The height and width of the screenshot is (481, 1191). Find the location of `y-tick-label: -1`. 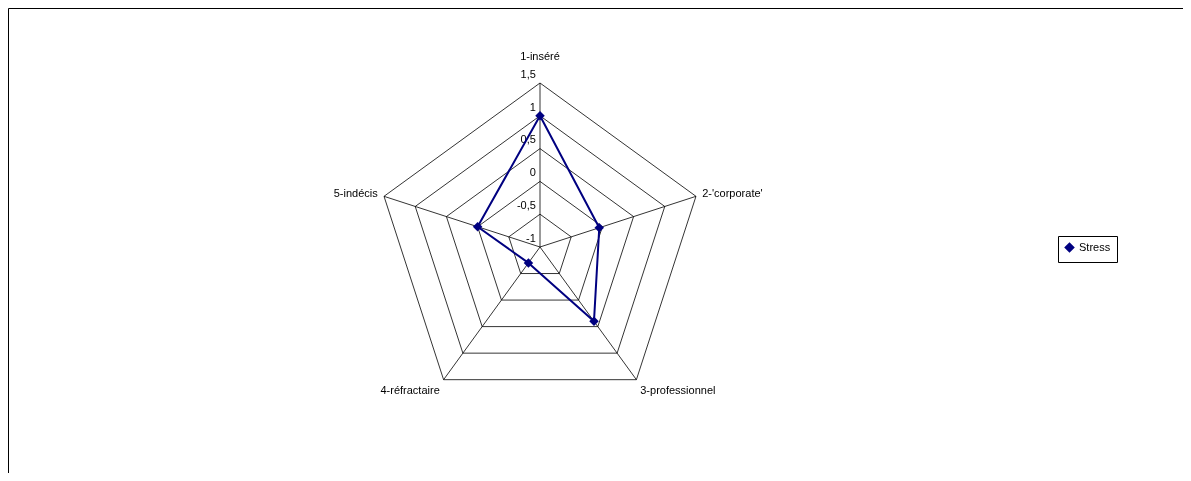

y-tick-label: -1 is located at coordinates (531, 237).